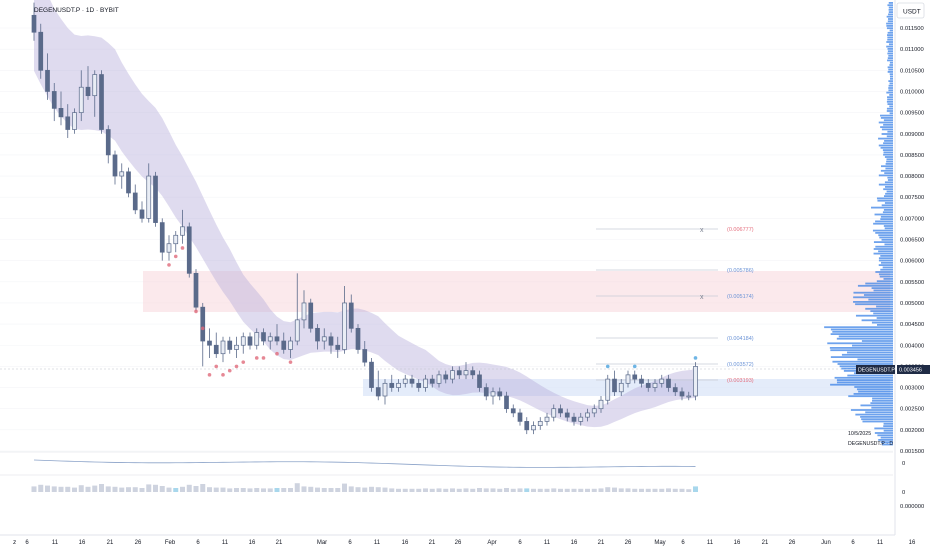  What do you see at coordinates (601, 543) in the screenshot?
I see `time-tick-label: 21` at bounding box center [601, 543].